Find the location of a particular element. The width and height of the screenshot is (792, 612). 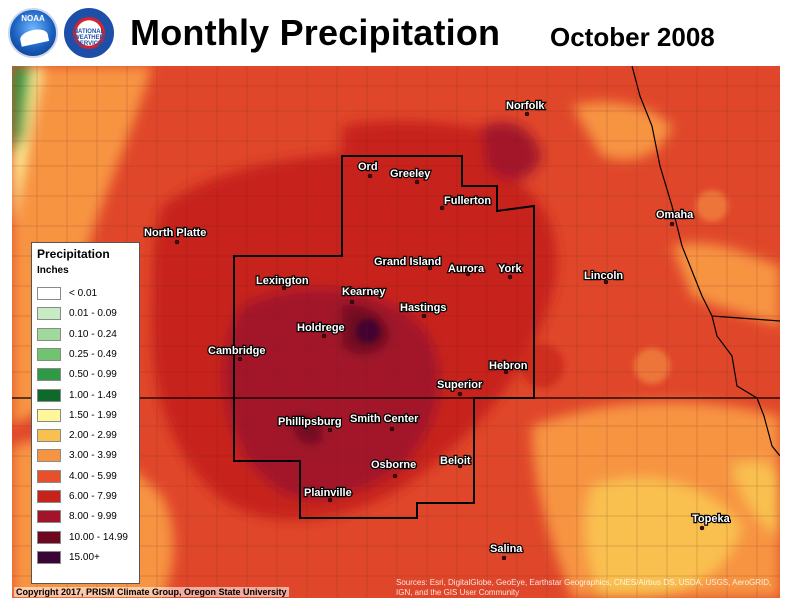

legend-label: 6.00 - 7.99 is located at coordinates (93, 496).